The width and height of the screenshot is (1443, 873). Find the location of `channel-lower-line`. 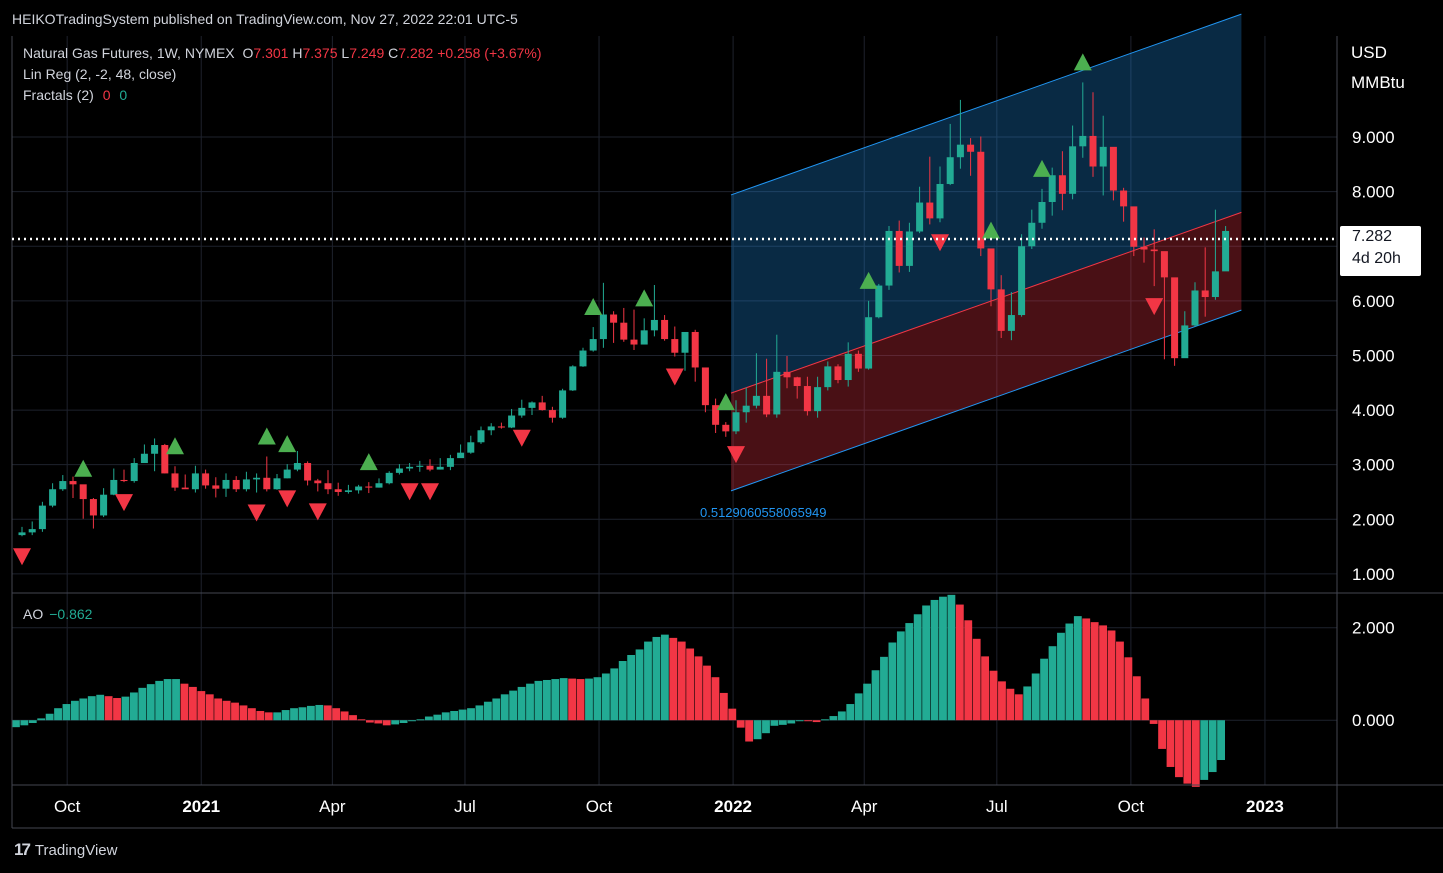

channel-lower-line is located at coordinates (986, 400).